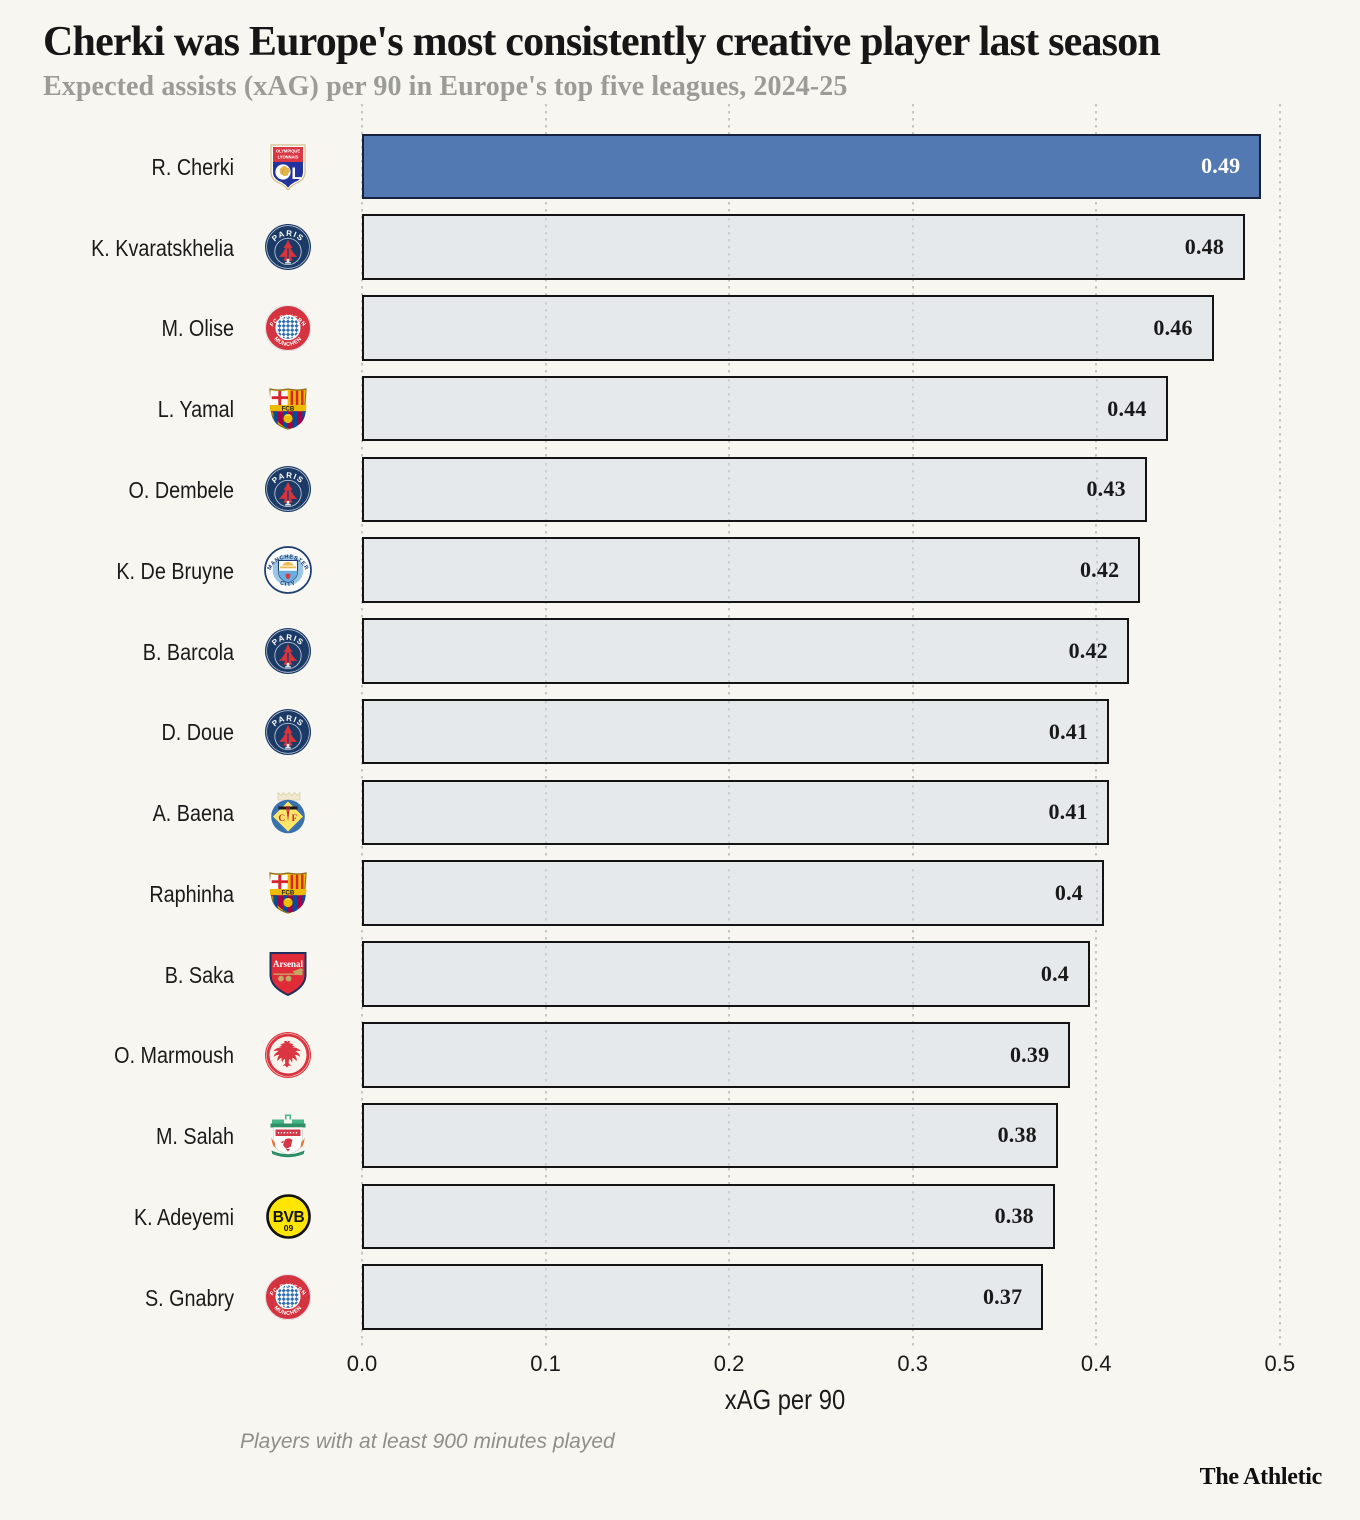  I want to click on svg-text: LYONNAIS, so click(288, 157).